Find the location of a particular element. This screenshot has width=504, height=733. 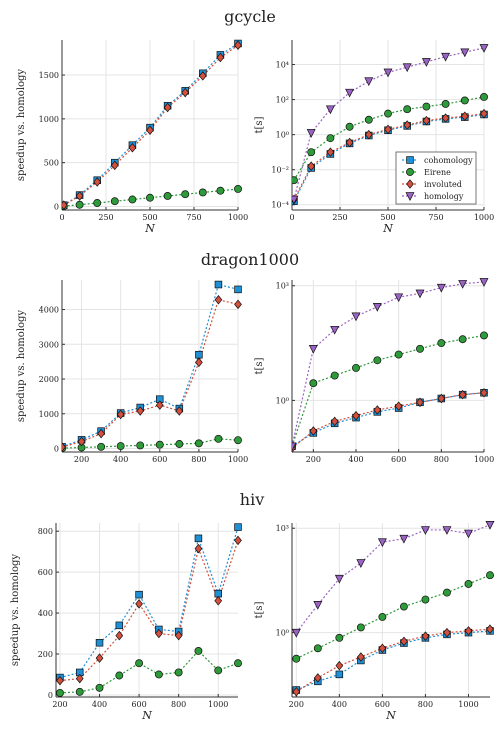

x-tick-label: 750 is located at coordinates (193, 217).